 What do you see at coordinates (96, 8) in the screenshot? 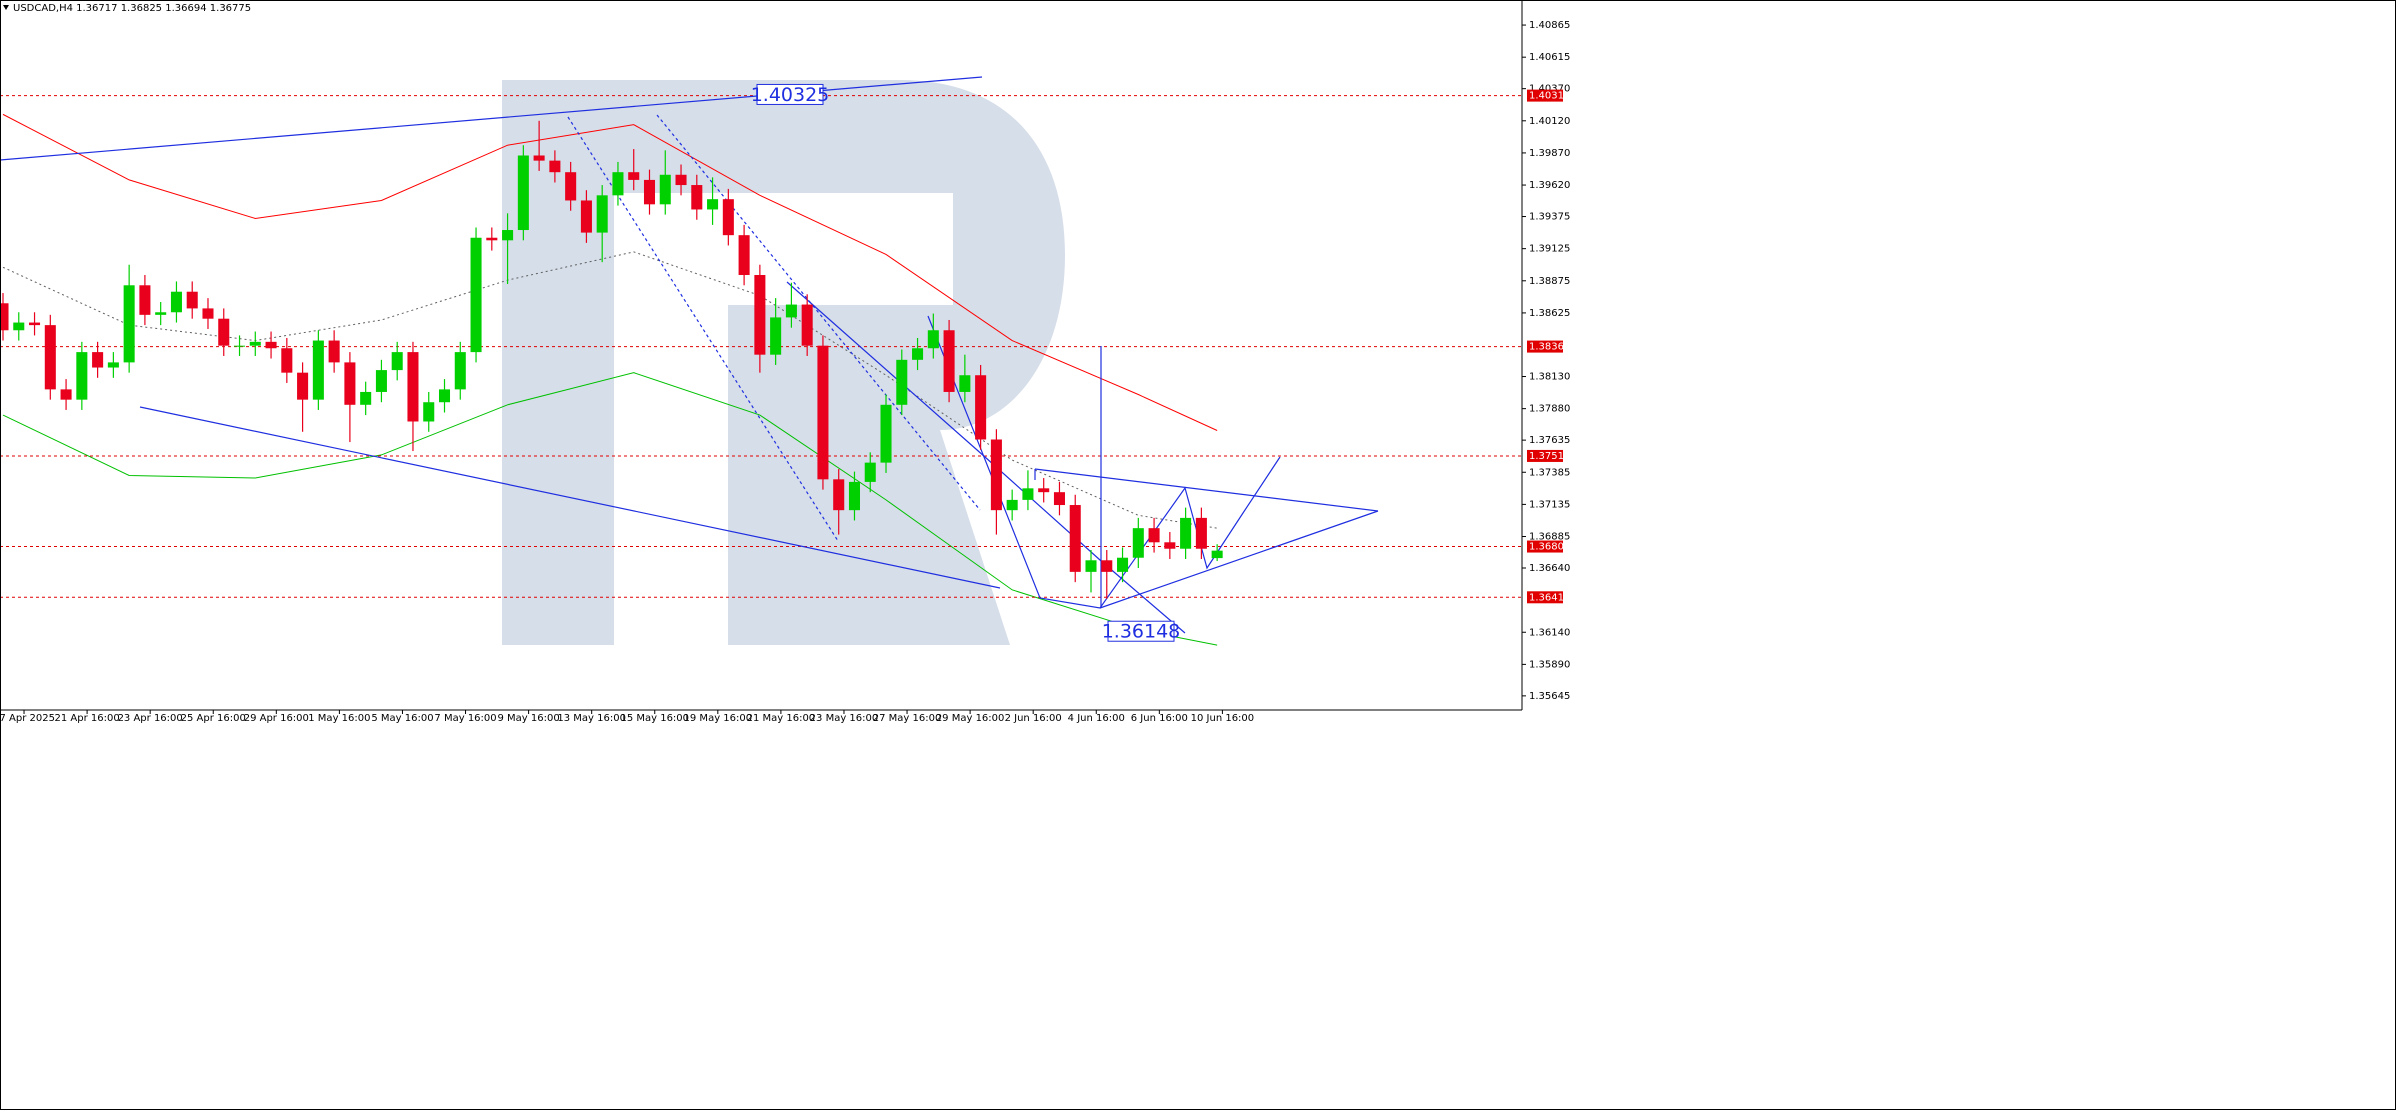
I see `header-open: 1.36717` at bounding box center [96, 8].